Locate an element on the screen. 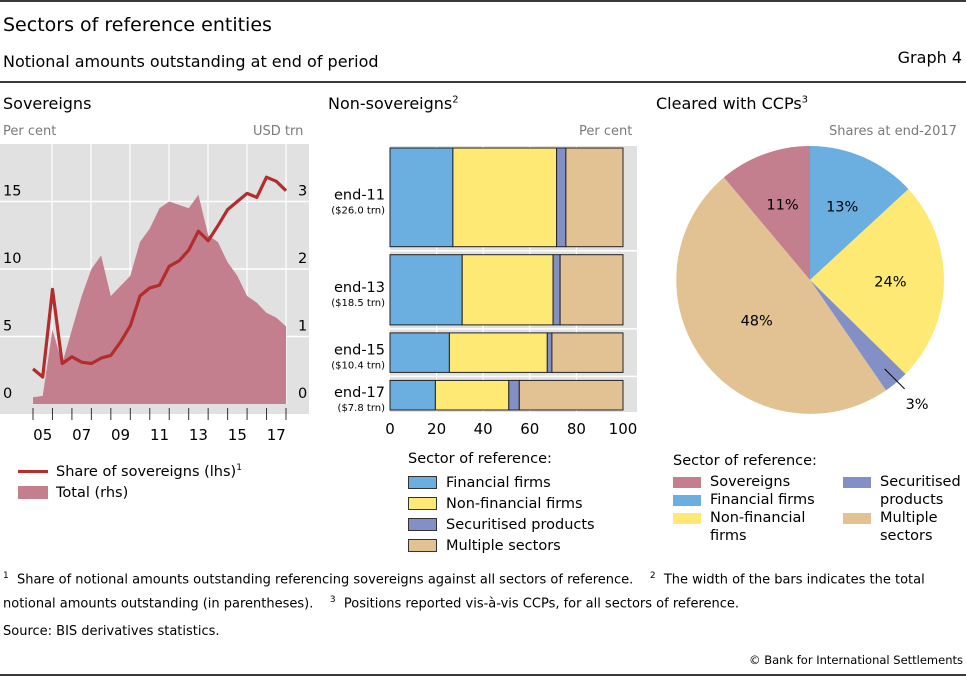  header-rule is located at coordinates (483, 82).